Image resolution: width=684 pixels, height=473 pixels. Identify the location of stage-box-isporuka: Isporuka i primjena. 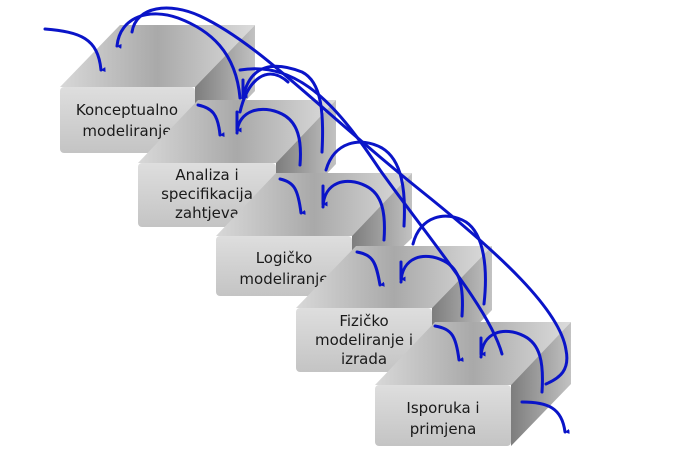
(473, 384).